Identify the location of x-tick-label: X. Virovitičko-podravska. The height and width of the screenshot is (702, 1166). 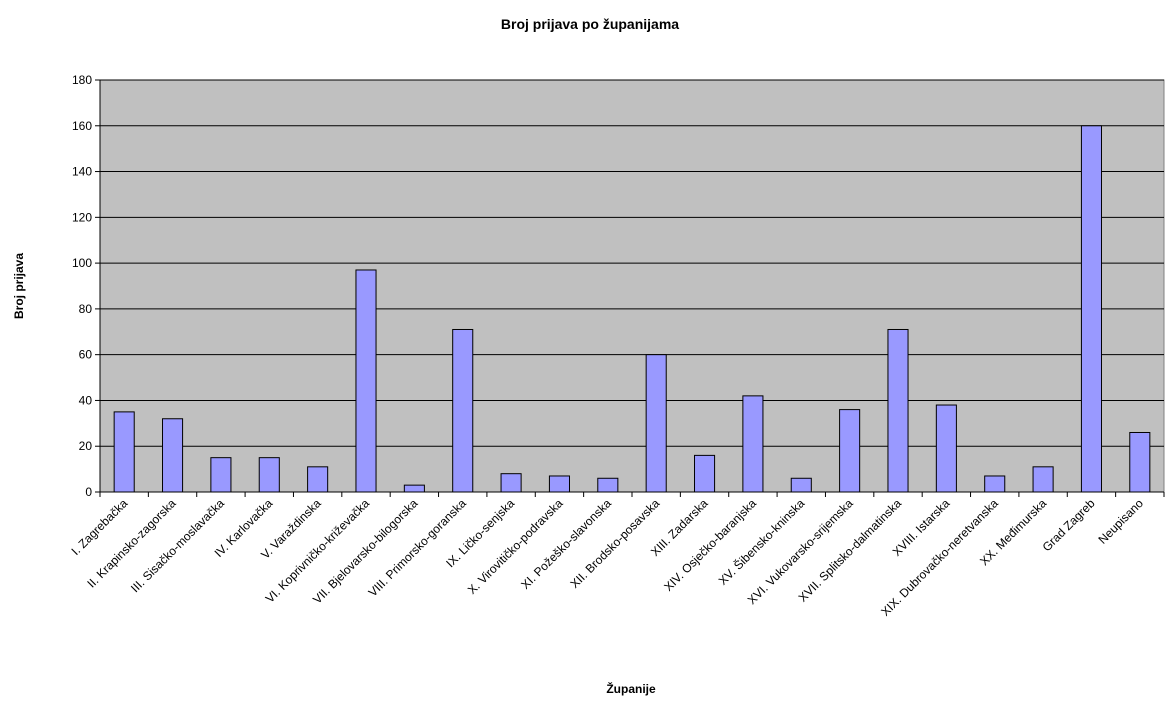
(515, 546).